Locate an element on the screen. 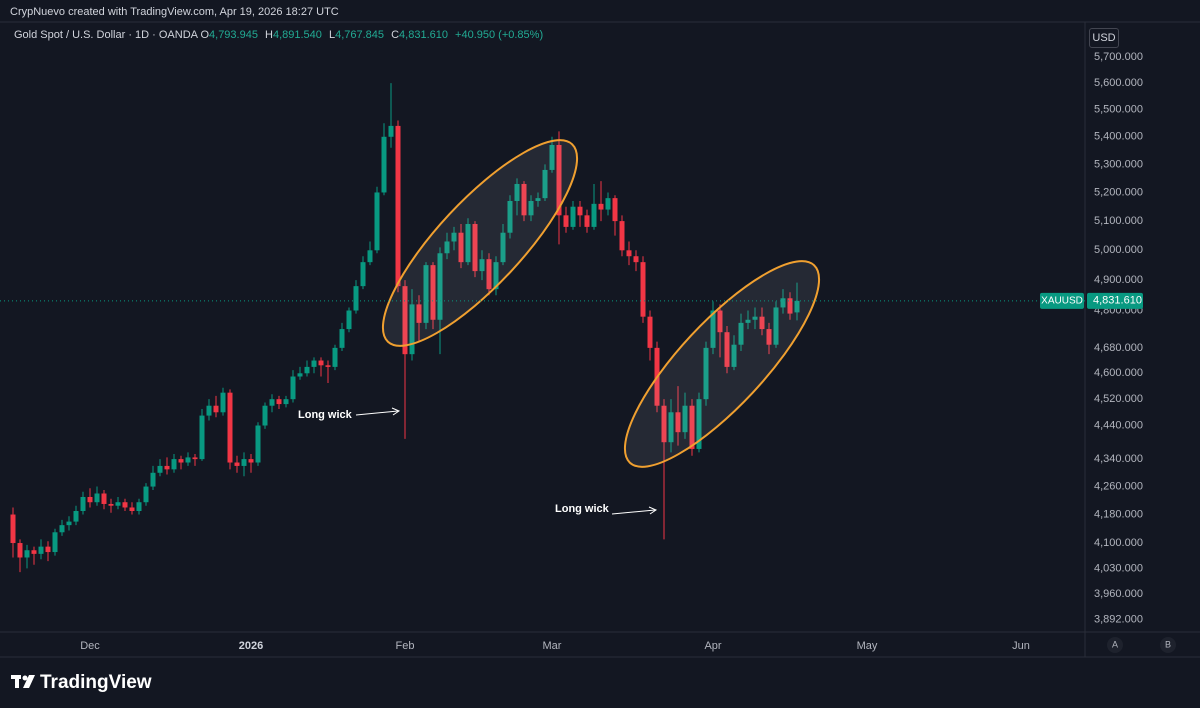 The height and width of the screenshot is (708, 1200). ohlc-value: 4,891.540 is located at coordinates (297, 35).